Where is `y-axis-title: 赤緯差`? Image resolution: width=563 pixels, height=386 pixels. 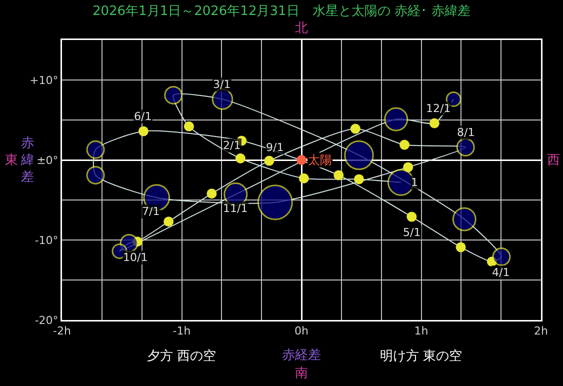
y-axis-title: 赤緯差 is located at coordinates (27, 160).